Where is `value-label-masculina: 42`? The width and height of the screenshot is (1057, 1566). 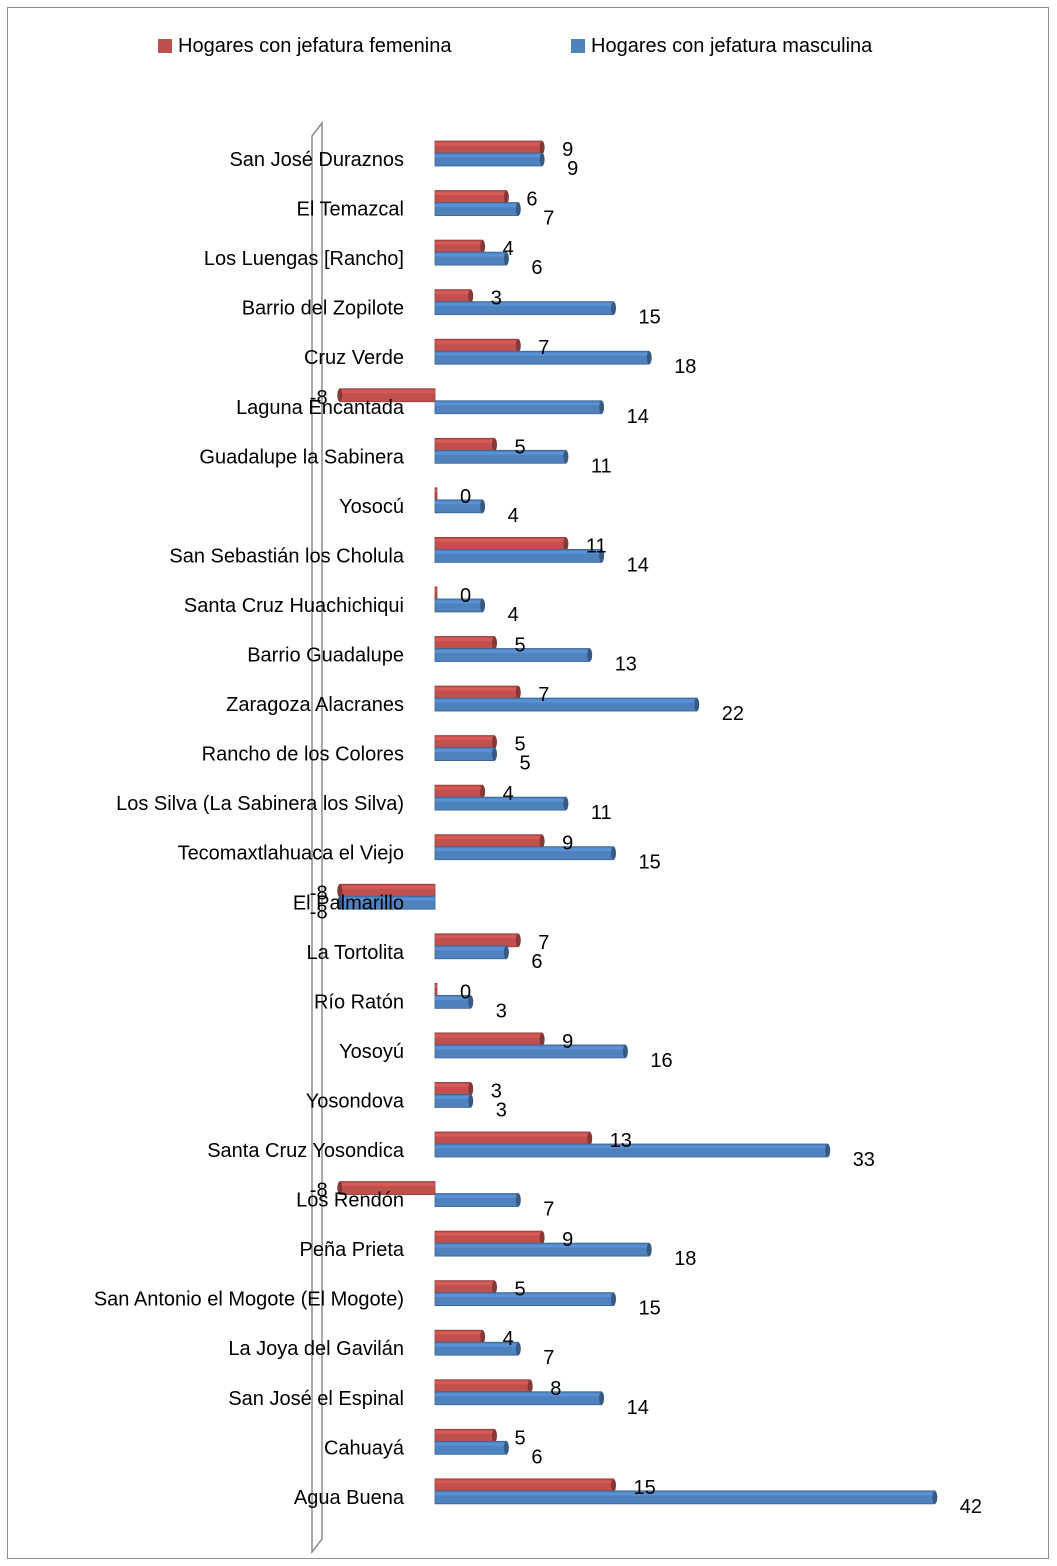 value-label-masculina: 42 is located at coordinates (971, 1507).